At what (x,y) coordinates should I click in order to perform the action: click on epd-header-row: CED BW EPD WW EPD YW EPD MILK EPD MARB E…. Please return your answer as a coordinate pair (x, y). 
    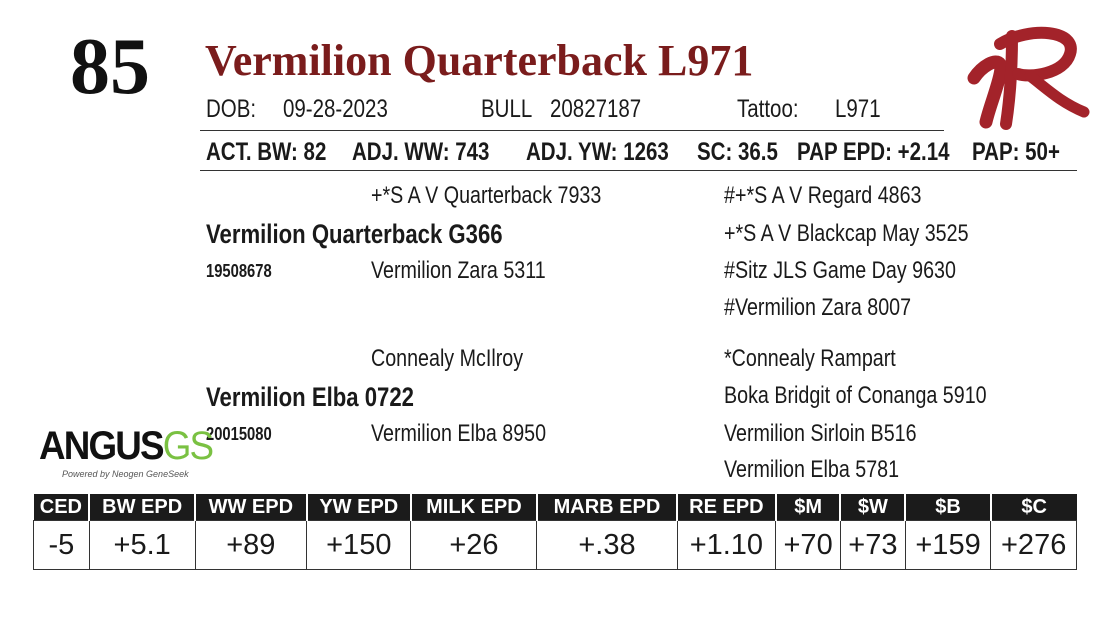
    Looking at the image, I should click on (555, 507).